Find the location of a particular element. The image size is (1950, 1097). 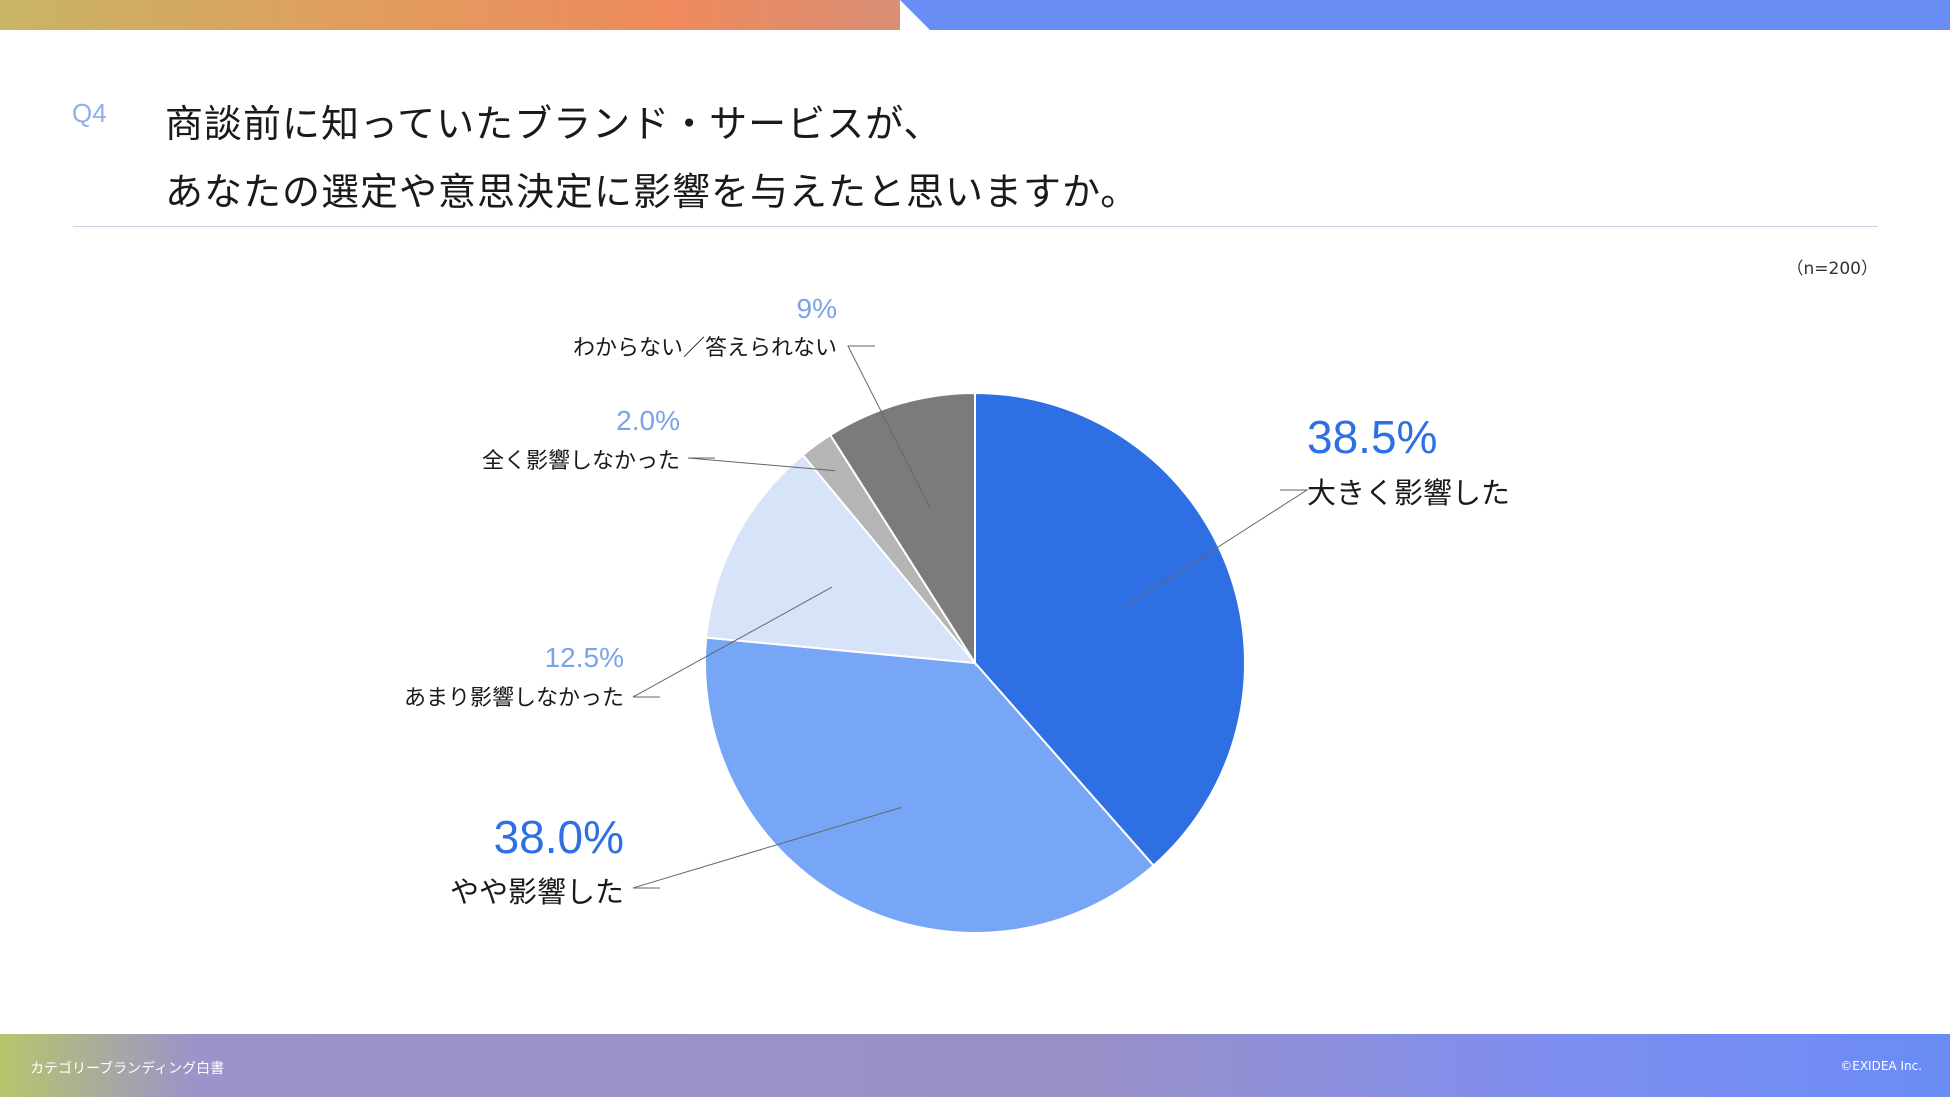

question-title-line-2: あなたの選定や意思決定に影響を与えたと思いますか。 is located at coordinates (652, 192).